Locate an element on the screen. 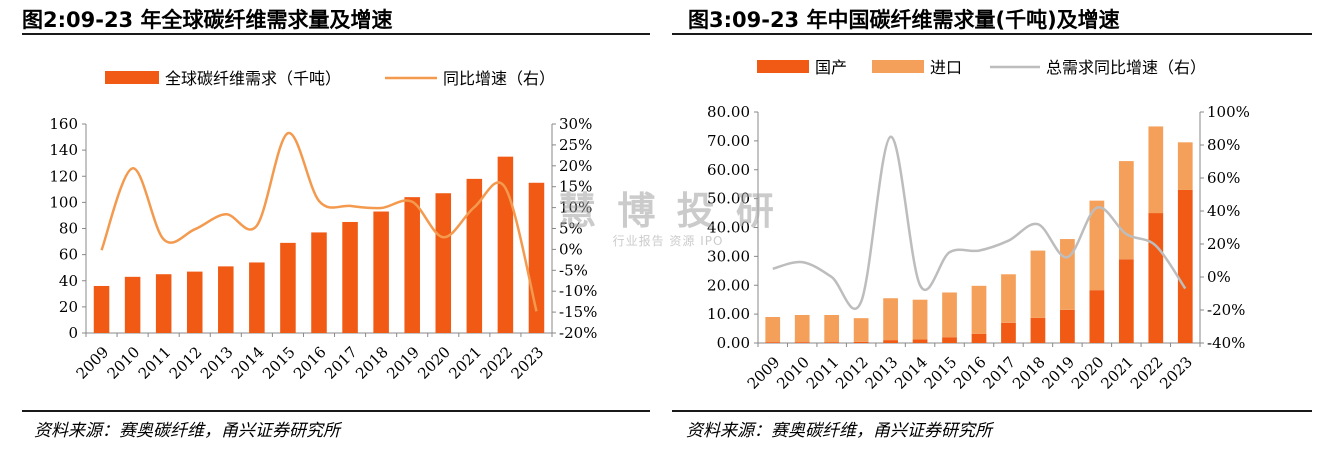 The height and width of the screenshot is (455, 1325). right-bar-import-2012 is located at coordinates (861, 330).